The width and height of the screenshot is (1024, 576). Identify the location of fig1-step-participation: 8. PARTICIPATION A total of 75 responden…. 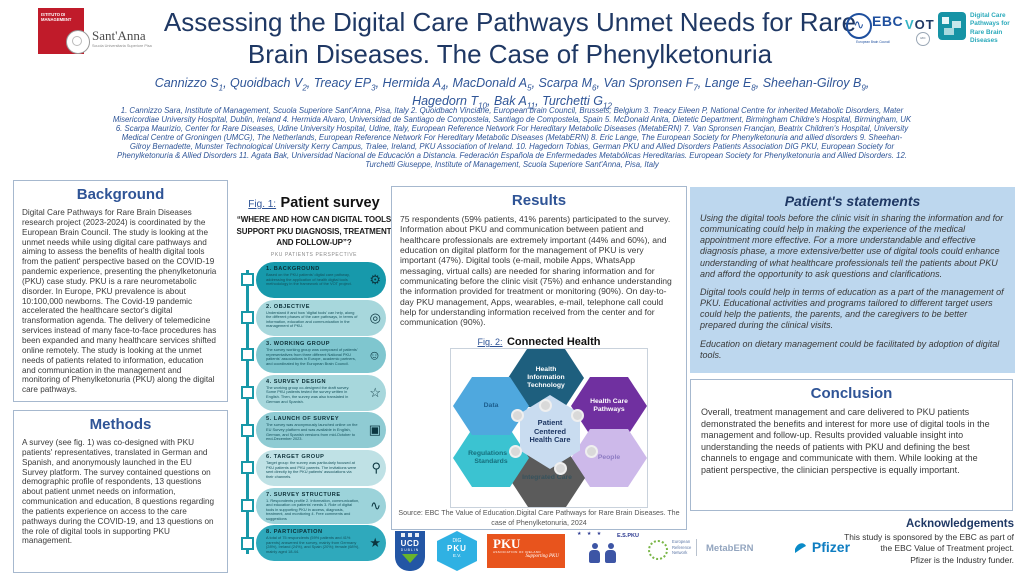
(321, 543).